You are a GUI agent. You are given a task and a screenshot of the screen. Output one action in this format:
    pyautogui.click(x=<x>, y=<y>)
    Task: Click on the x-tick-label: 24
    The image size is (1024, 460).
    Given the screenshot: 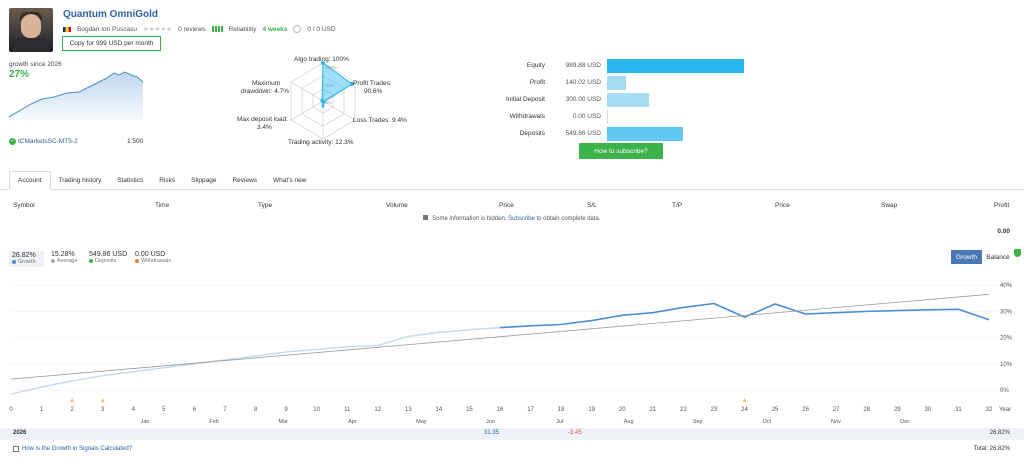 What is the action you would take?
    pyautogui.click(x=744, y=410)
    